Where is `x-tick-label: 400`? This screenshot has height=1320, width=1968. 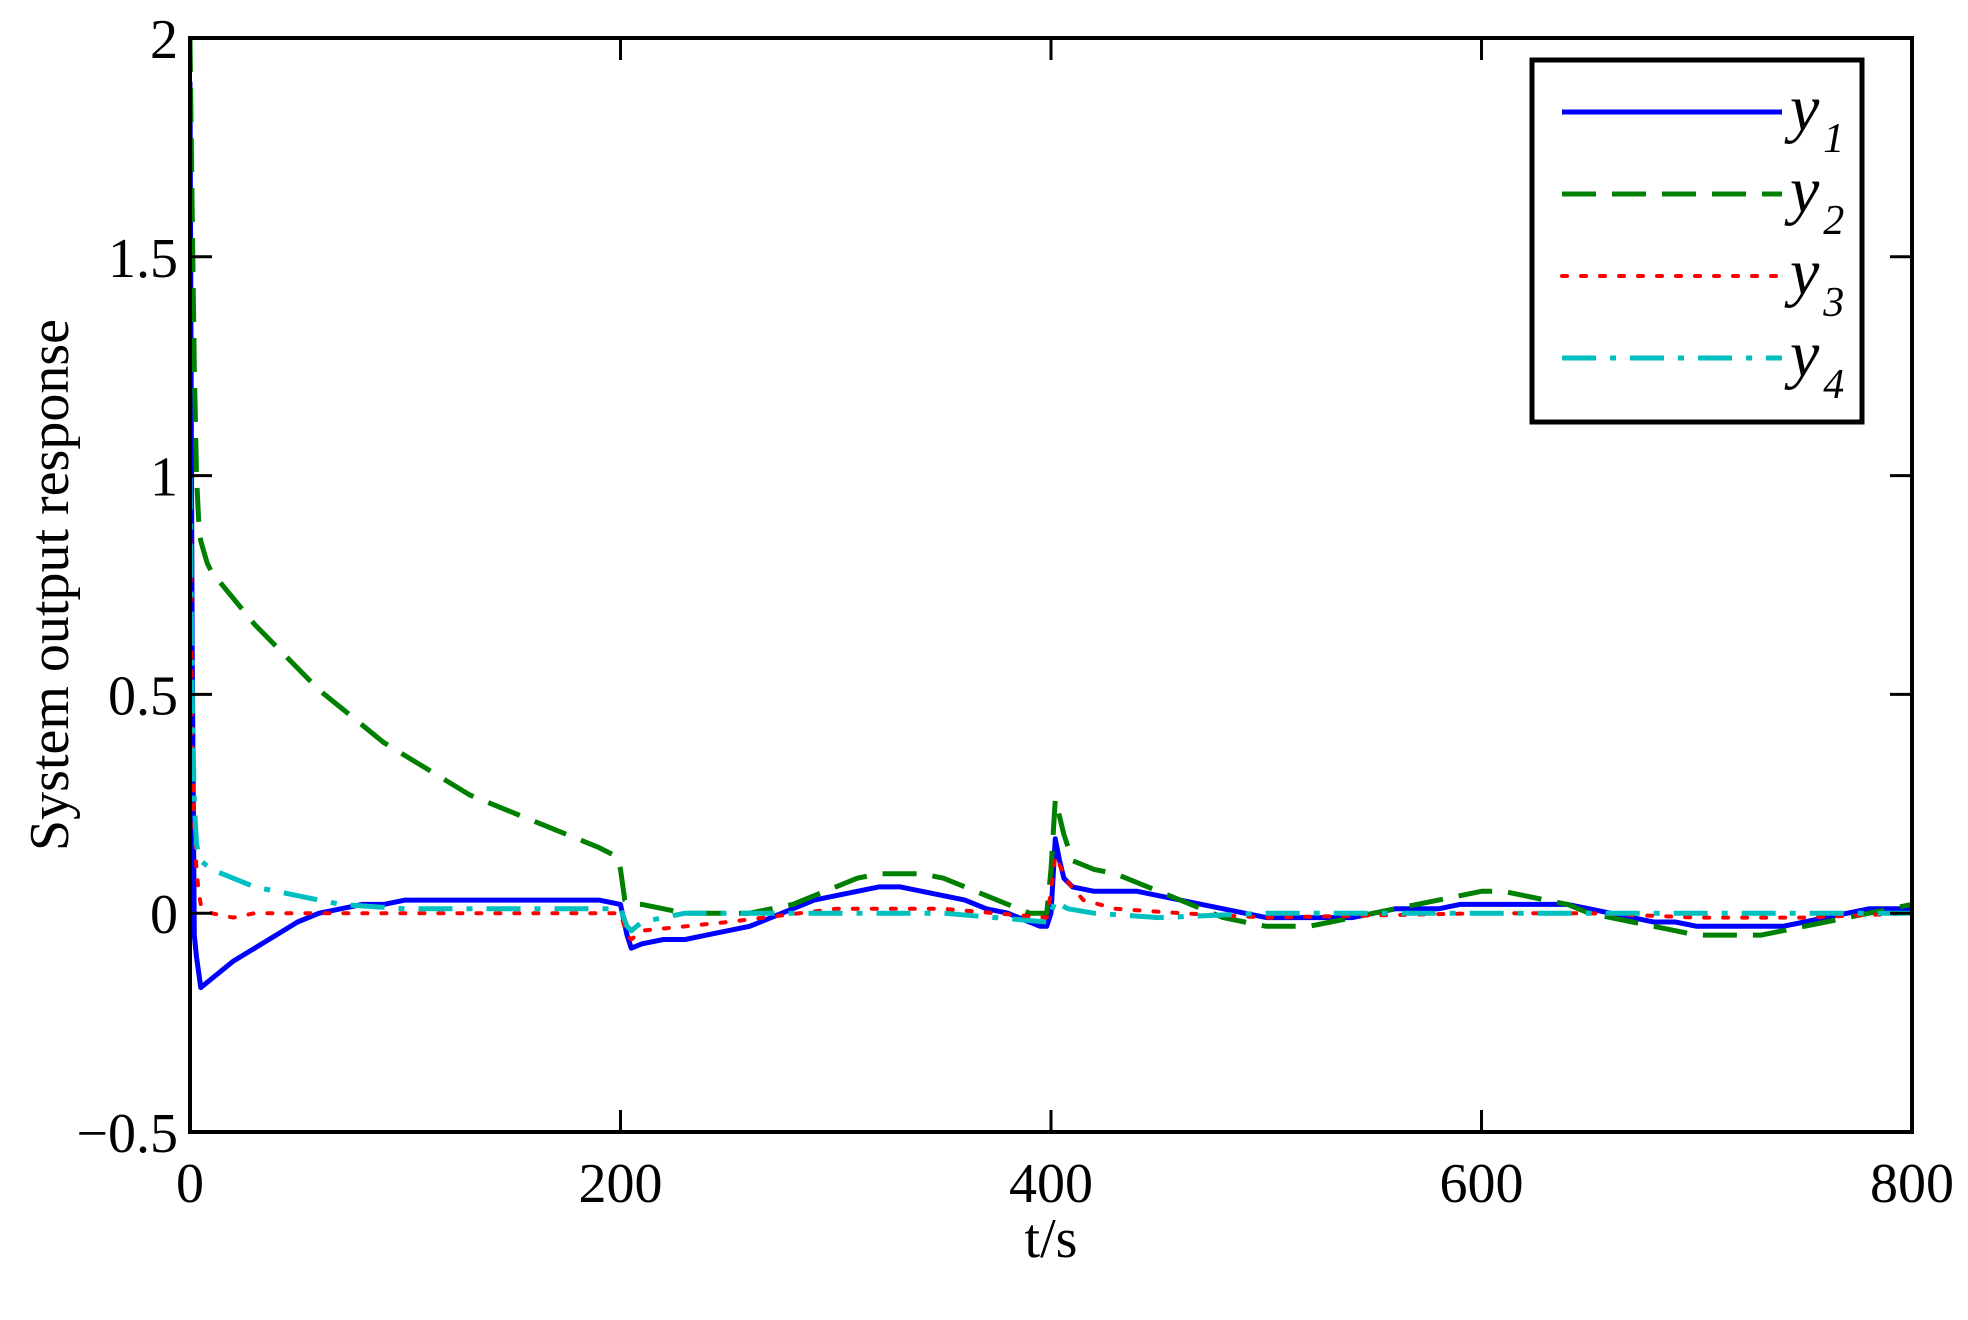
x-tick-label: 400 is located at coordinates (1051, 1184).